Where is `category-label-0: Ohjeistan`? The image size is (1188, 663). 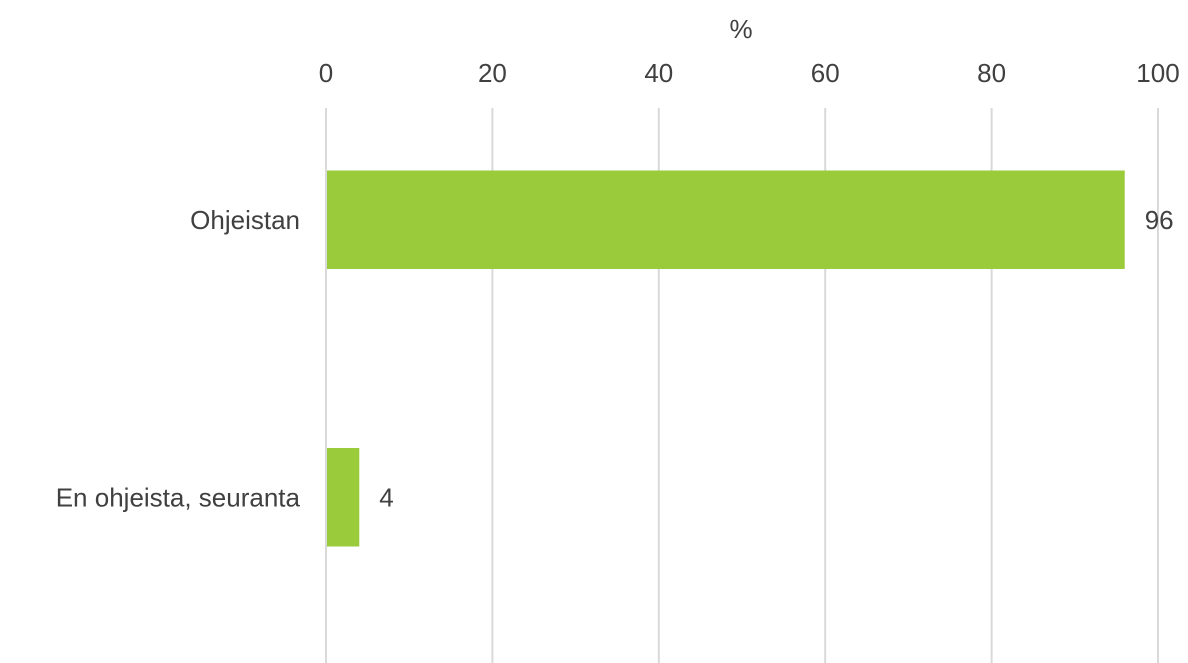 category-label-0: Ohjeistan is located at coordinates (245, 220).